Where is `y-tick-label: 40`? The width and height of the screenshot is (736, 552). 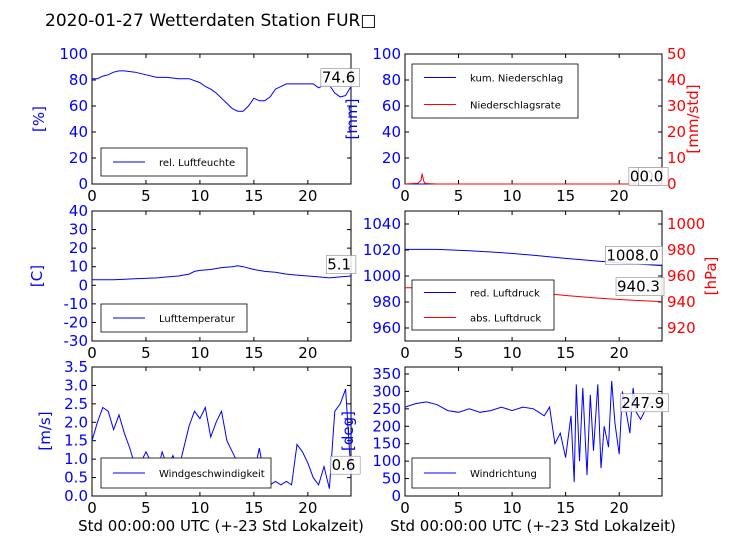
y-tick-label: 40 is located at coordinates (78, 132).